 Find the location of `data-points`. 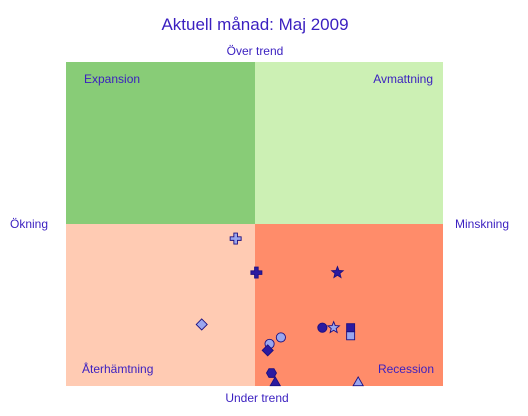

data-points is located at coordinates (279, 309).